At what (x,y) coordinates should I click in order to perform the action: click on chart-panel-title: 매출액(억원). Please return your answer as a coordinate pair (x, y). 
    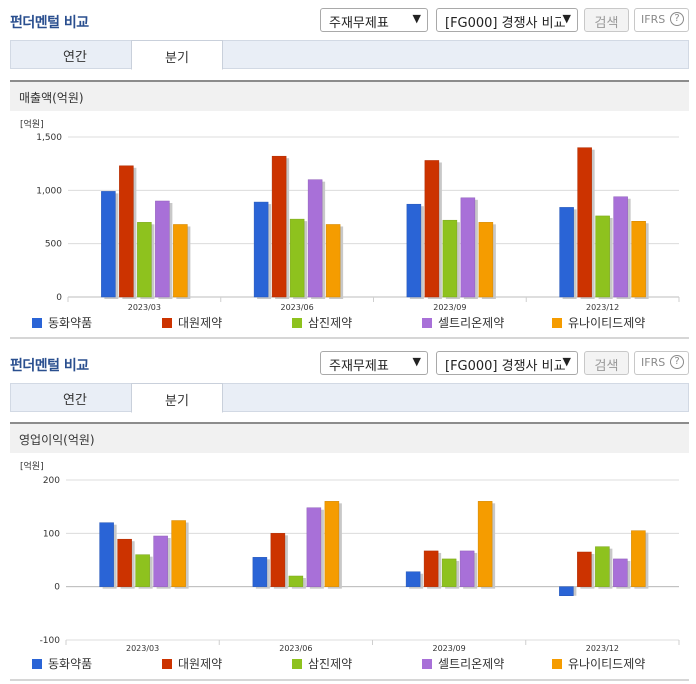
    Looking at the image, I should click on (51, 98).